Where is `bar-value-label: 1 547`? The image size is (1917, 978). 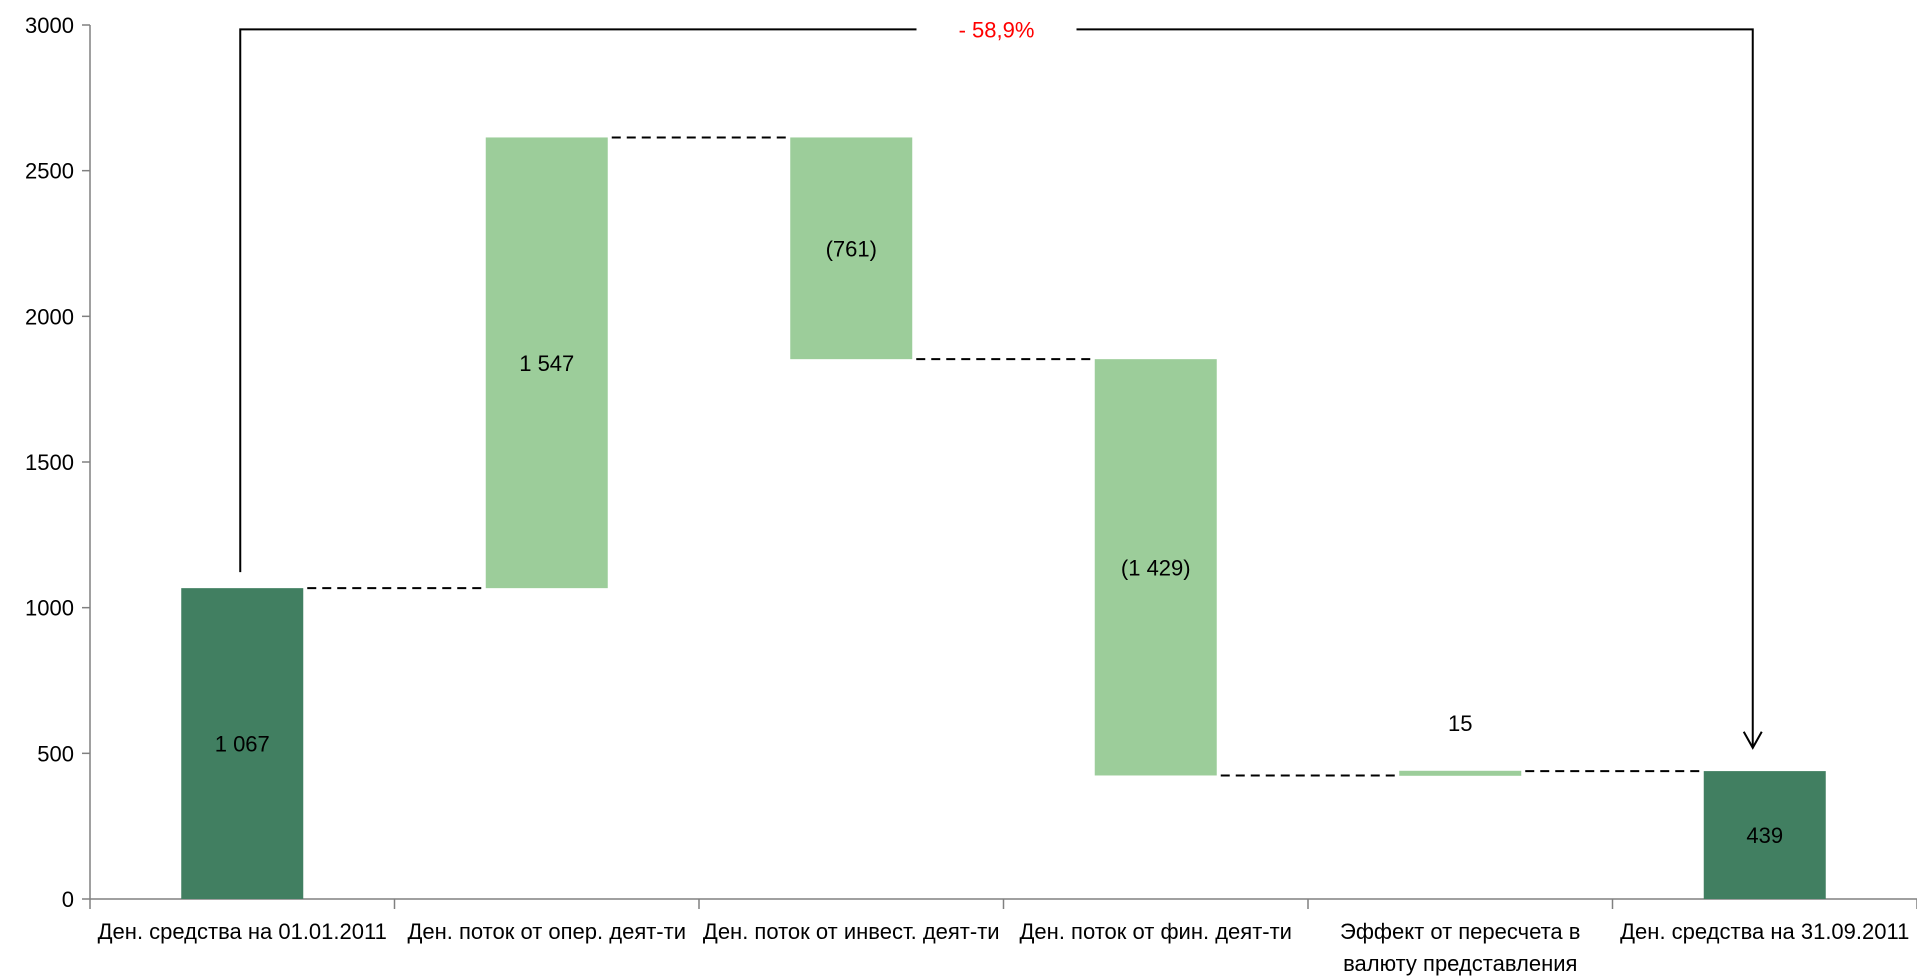
bar-value-label: 1 547 is located at coordinates (546, 363).